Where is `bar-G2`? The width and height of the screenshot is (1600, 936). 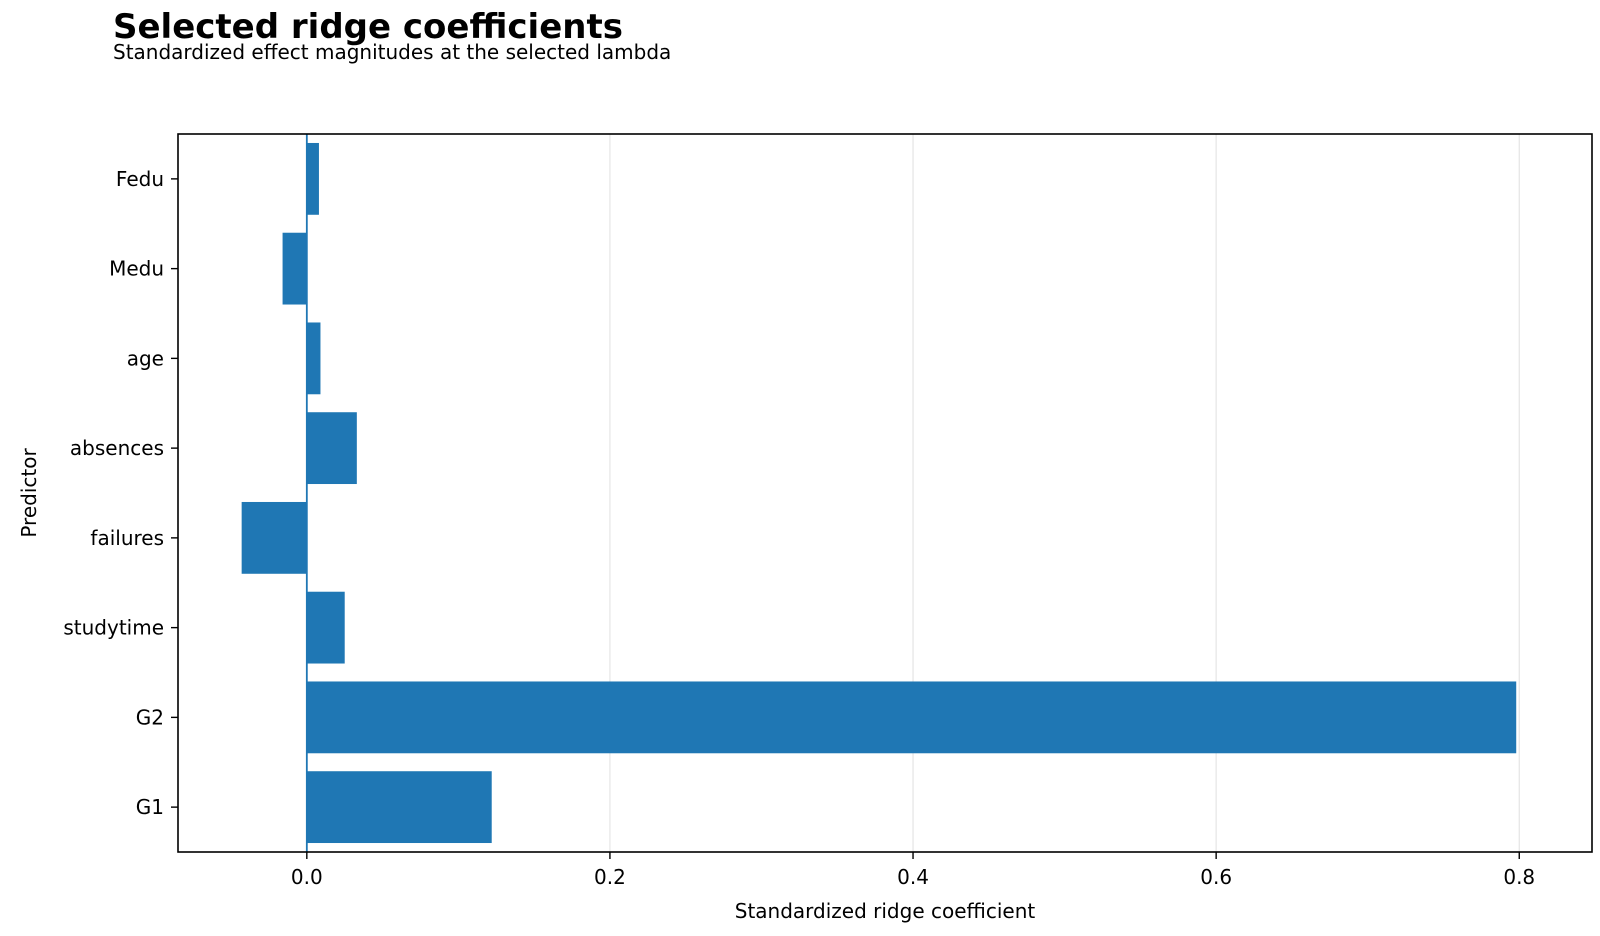 bar-G2 is located at coordinates (911, 717).